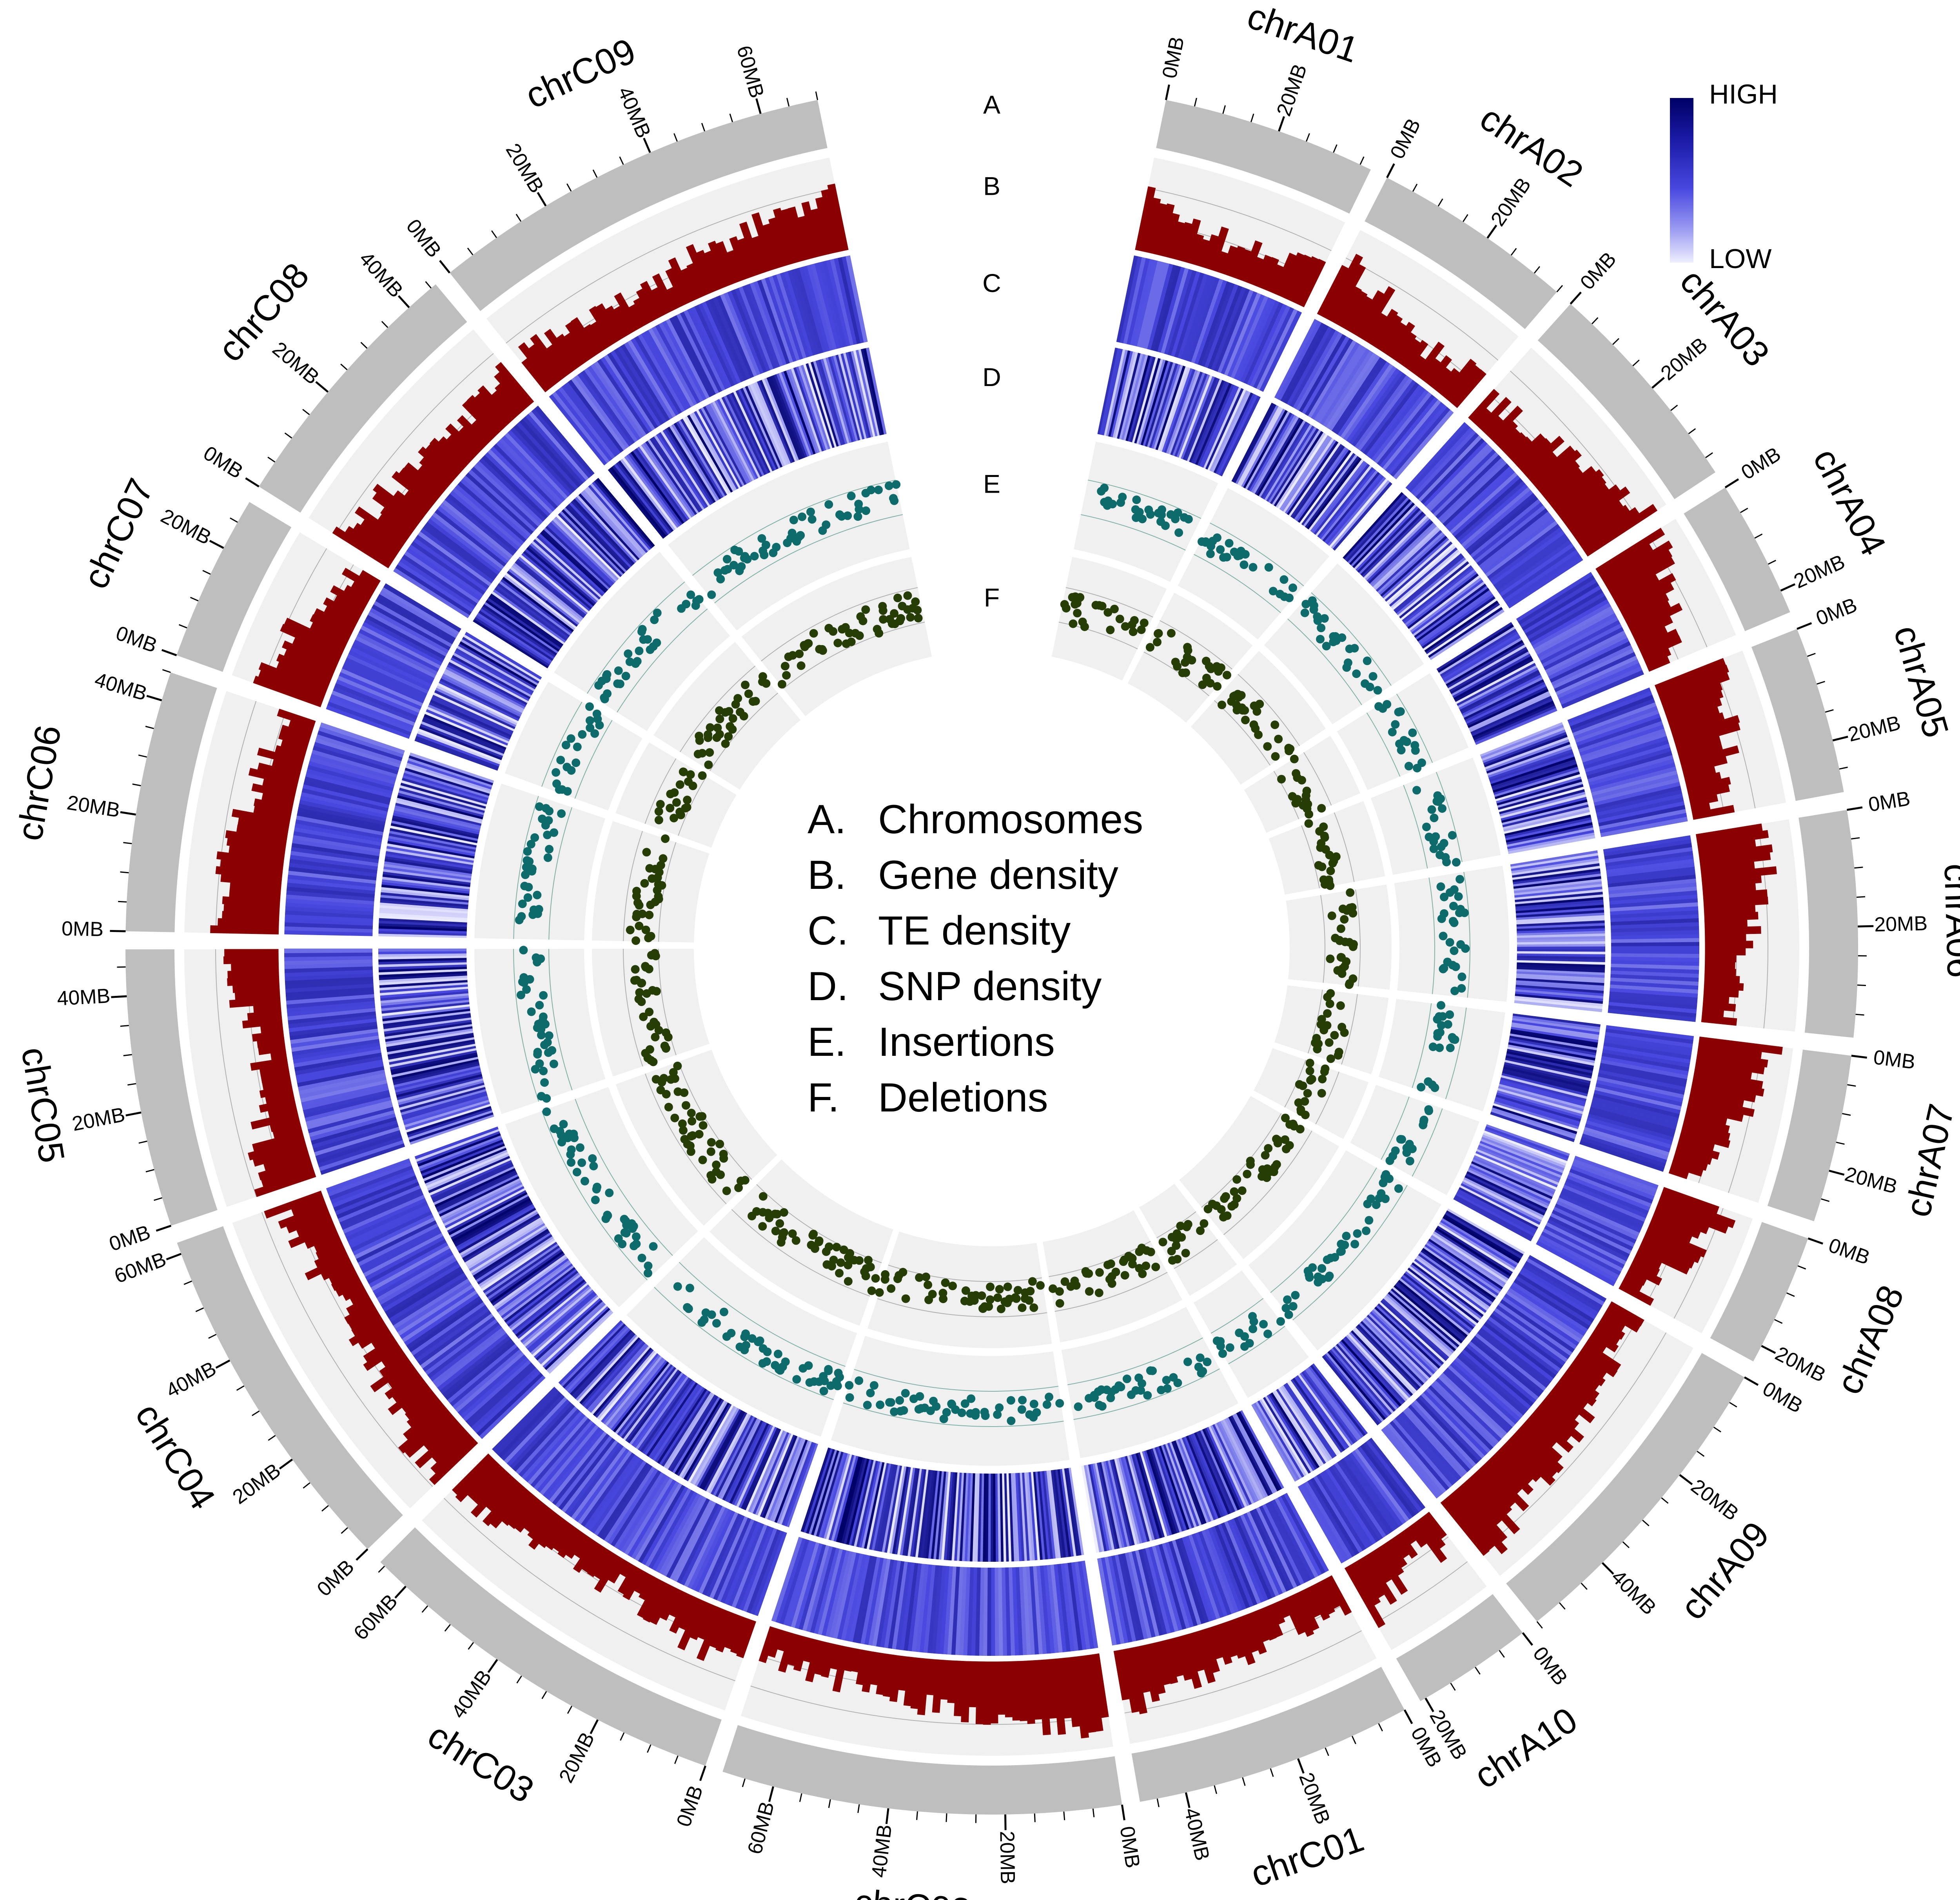 The height and width of the screenshot is (1900, 1960). What do you see at coordinates (1469, 388) in the screenshot?
I see `gene-density-bar` at bounding box center [1469, 388].